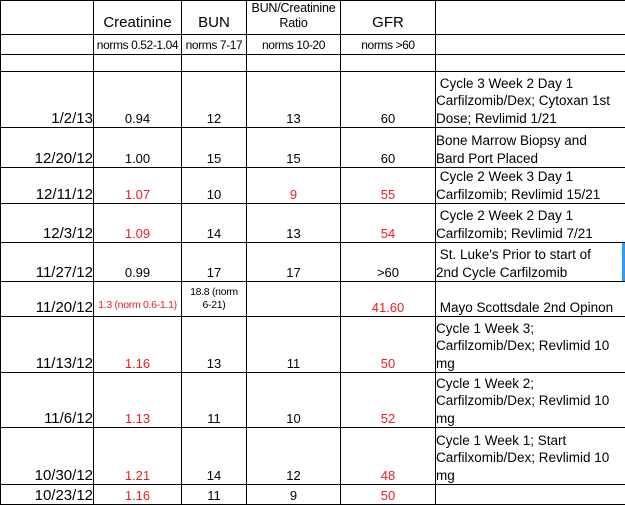  Describe the element at coordinates (47, 262) in the screenshot. I see `cell-date: 11/27/12` at that location.